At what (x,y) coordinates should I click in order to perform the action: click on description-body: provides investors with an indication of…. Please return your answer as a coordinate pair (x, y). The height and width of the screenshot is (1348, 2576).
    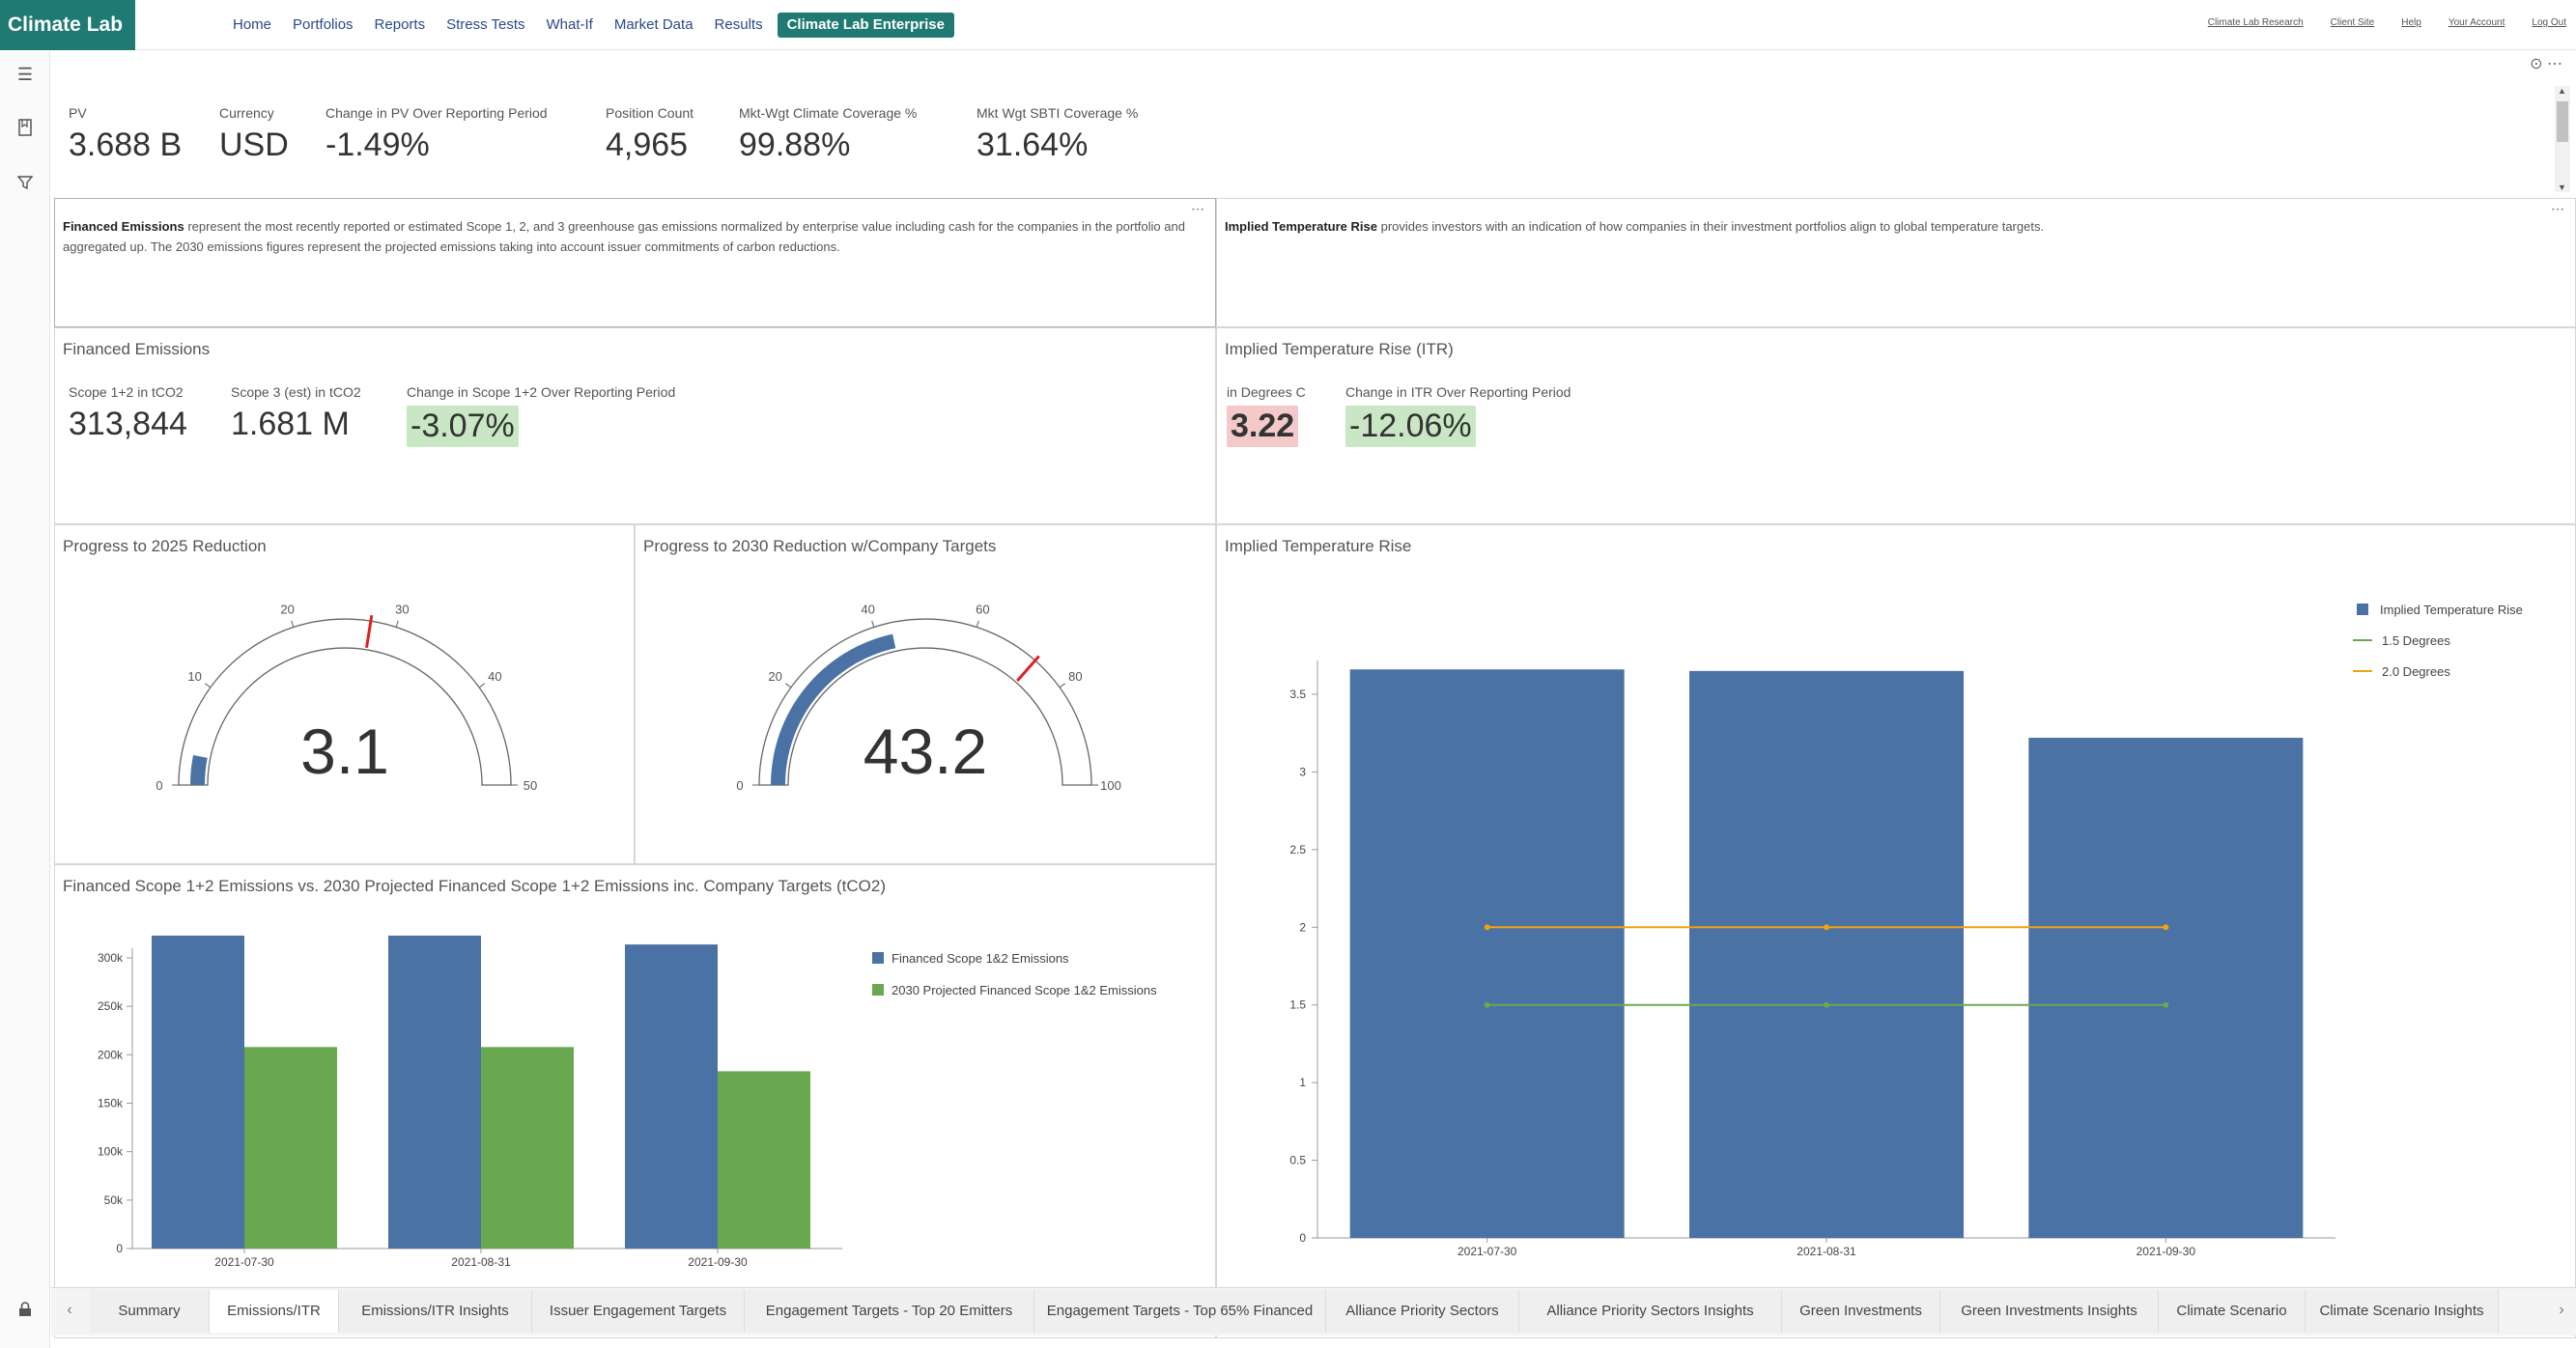
    Looking at the image, I should click on (1710, 226).